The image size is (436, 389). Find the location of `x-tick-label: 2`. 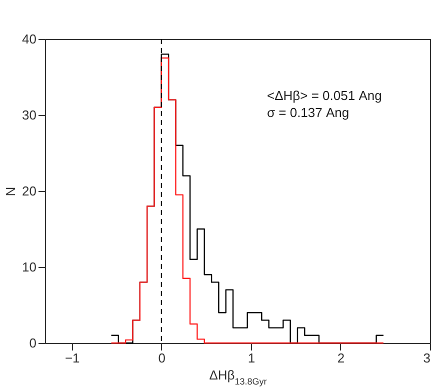

x-tick-label: 2 is located at coordinates (341, 358).